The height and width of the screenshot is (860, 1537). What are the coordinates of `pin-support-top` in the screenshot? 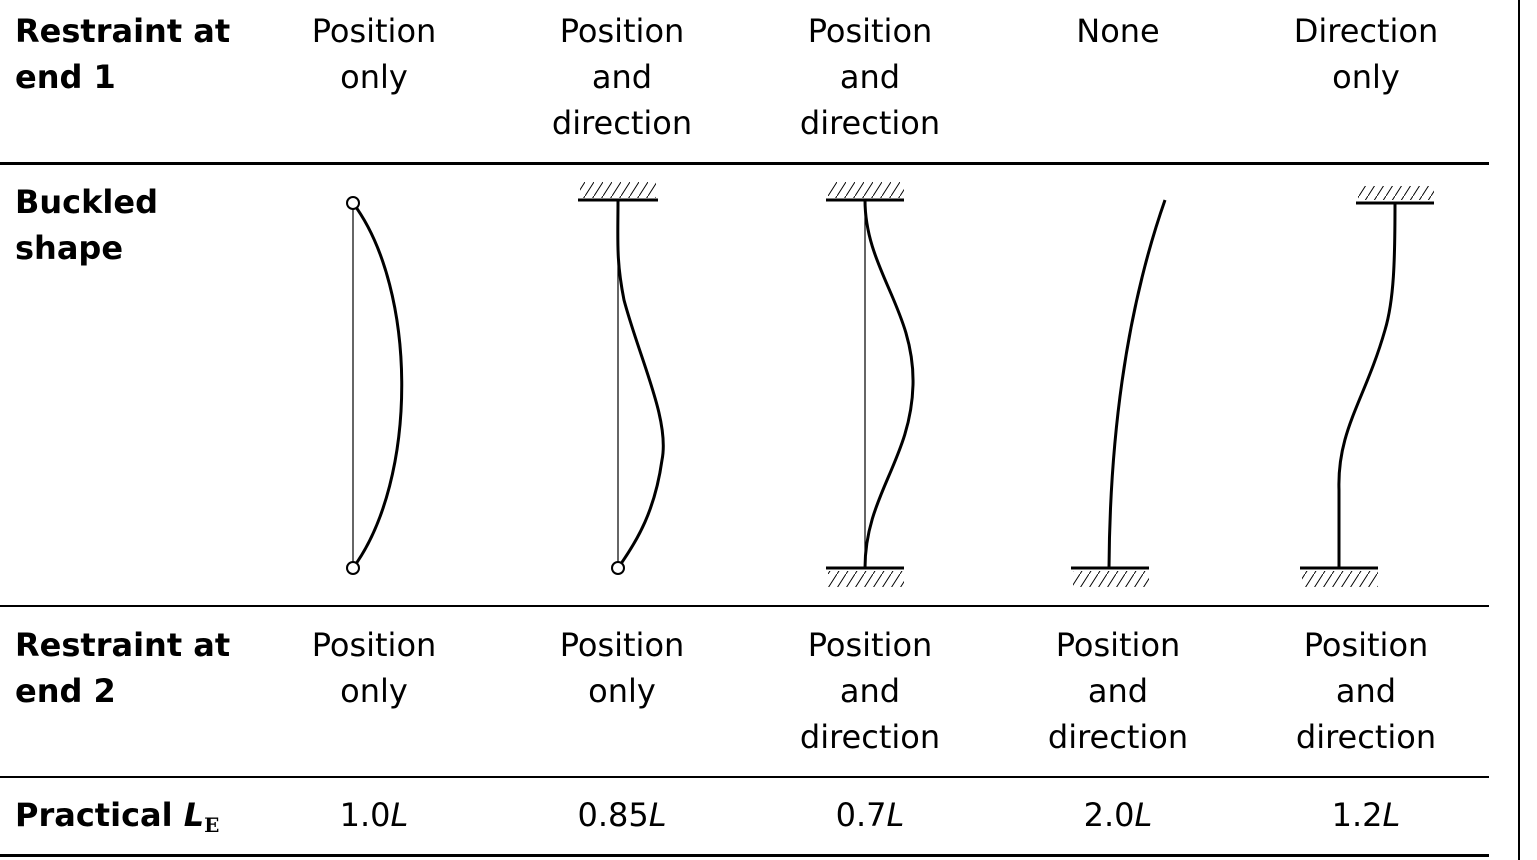 It's located at (353, 203).